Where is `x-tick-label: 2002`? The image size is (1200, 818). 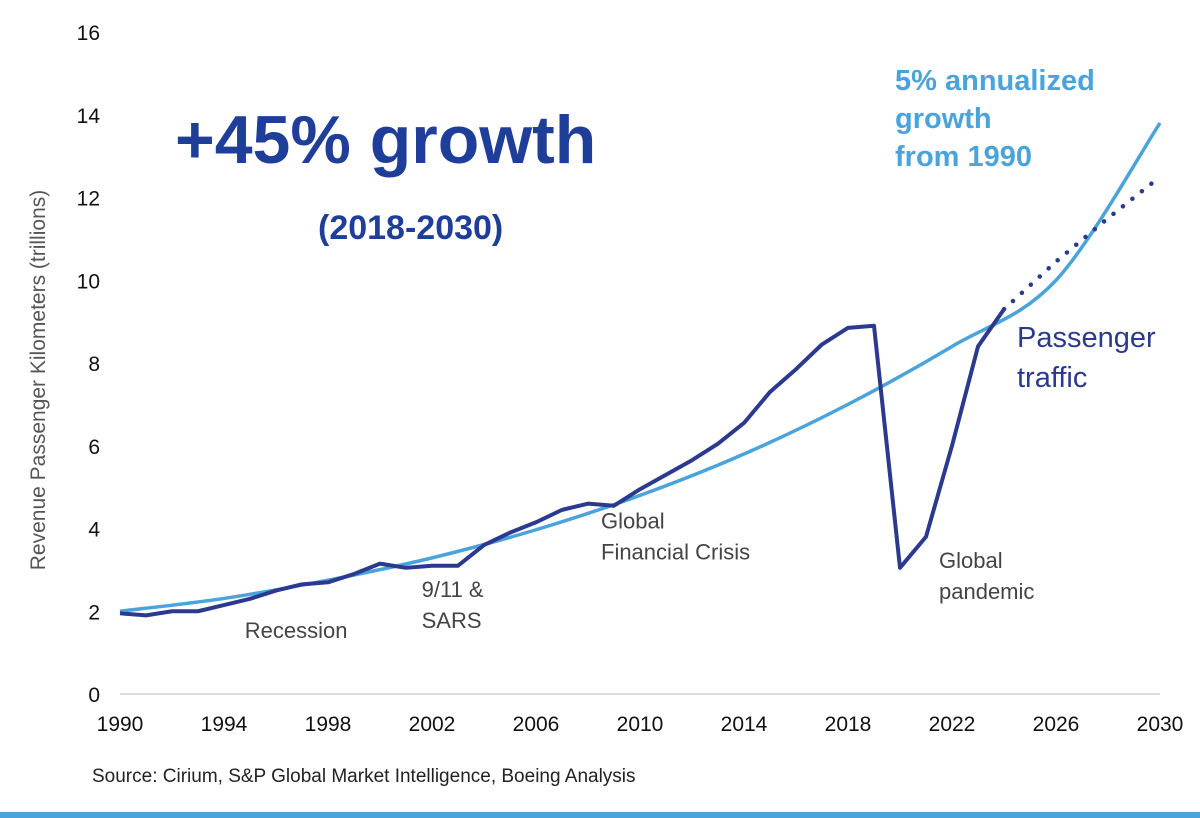 x-tick-label: 2002 is located at coordinates (432, 724).